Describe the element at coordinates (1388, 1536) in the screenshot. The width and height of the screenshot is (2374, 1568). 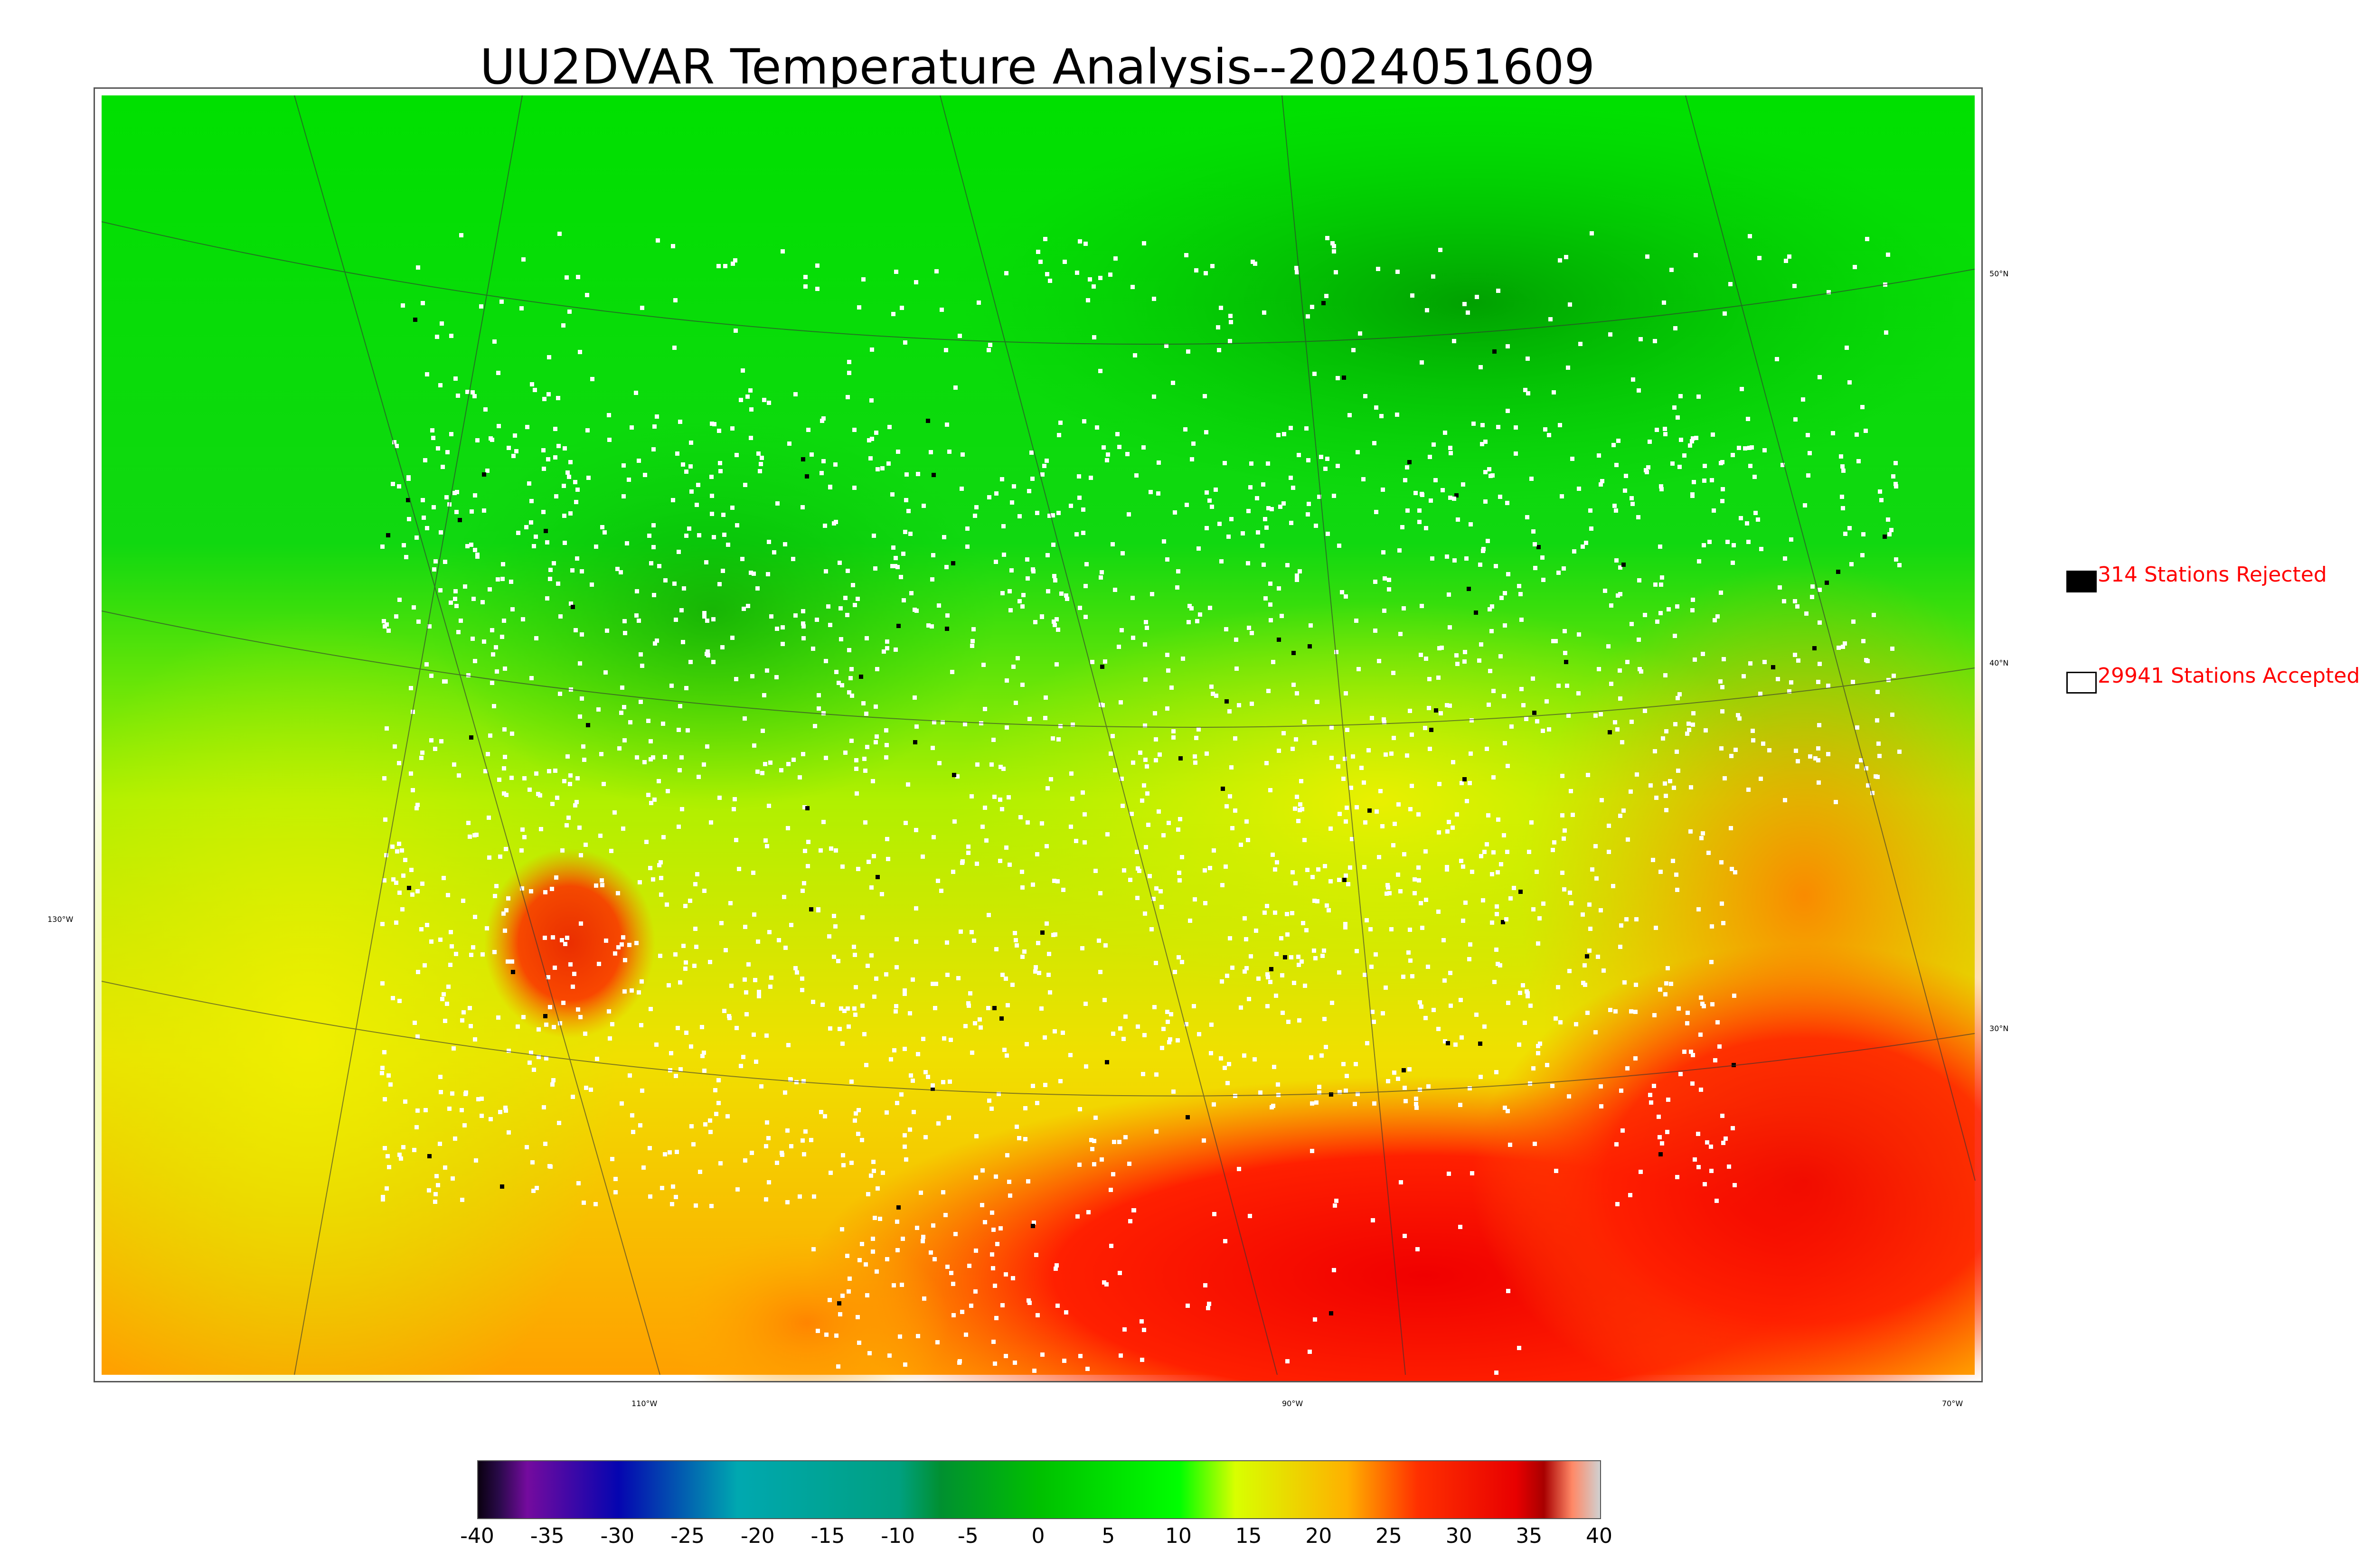
I see `colorbar-tick-label: 25` at that location.